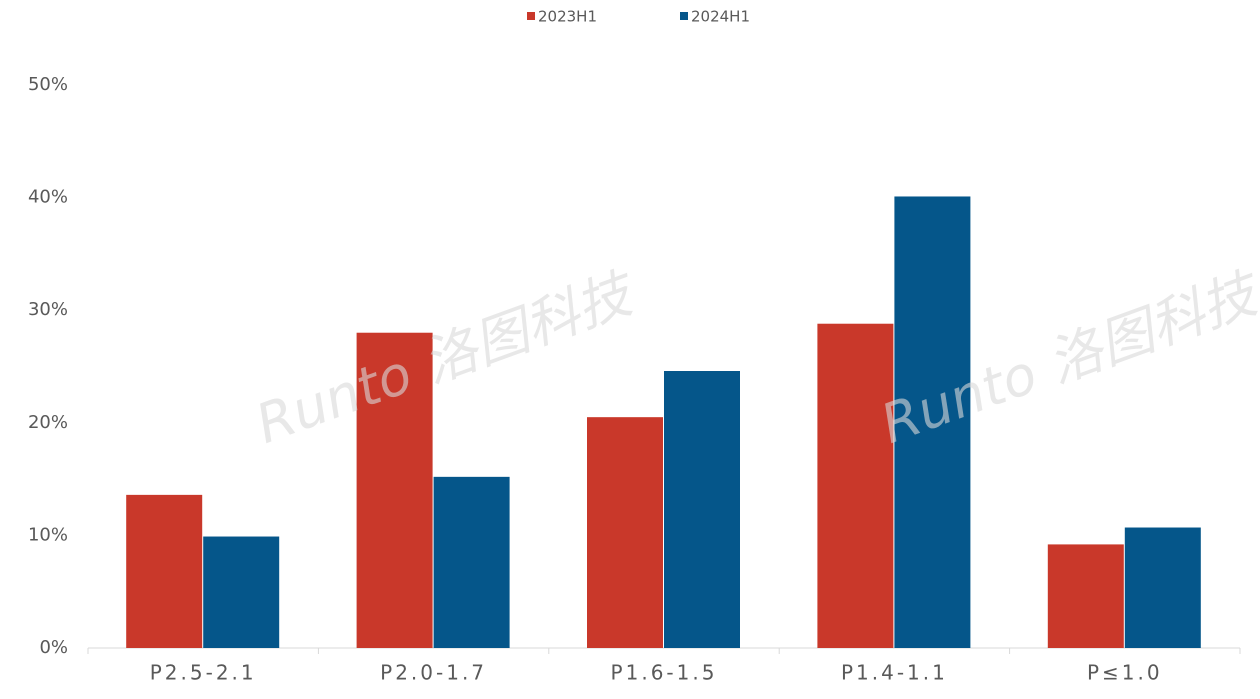 The width and height of the screenshot is (1260, 699). Describe the element at coordinates (1125, 673) in the screenshot. I see `x-tick-label: P≤1.0` at that location.